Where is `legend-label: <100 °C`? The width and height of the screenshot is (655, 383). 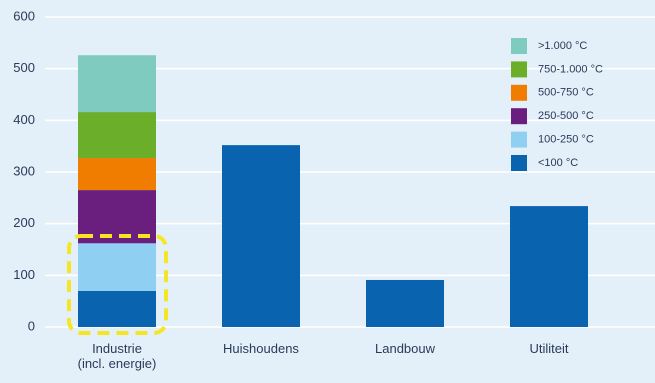
legend-label: <100 °C is located at coordinates (558, 163).